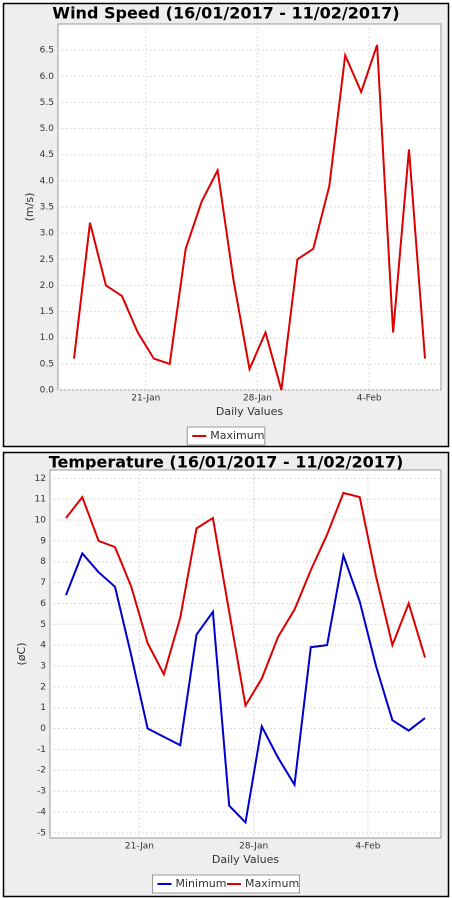 This screenshot has width=452, height=898. Describe the element at coordinates (225, 13) in the screenshot. I see `chart-title: Wind Speed (16/01/2017 - 11/02/2017)` at that location.